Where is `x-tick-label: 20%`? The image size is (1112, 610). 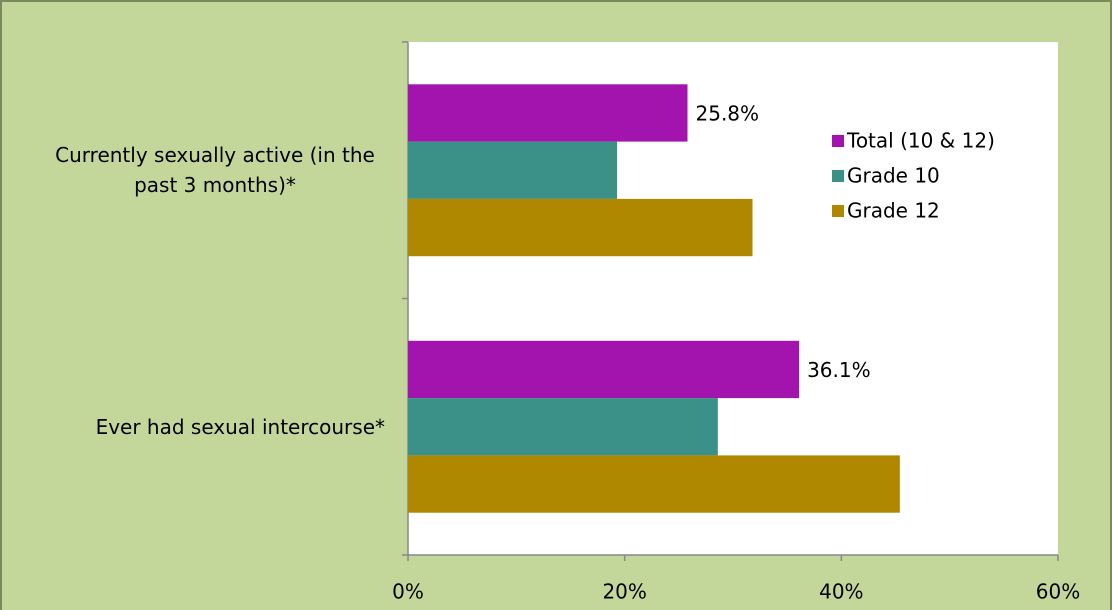 x-tick-label: 20% is located at coordinates (624, 592).